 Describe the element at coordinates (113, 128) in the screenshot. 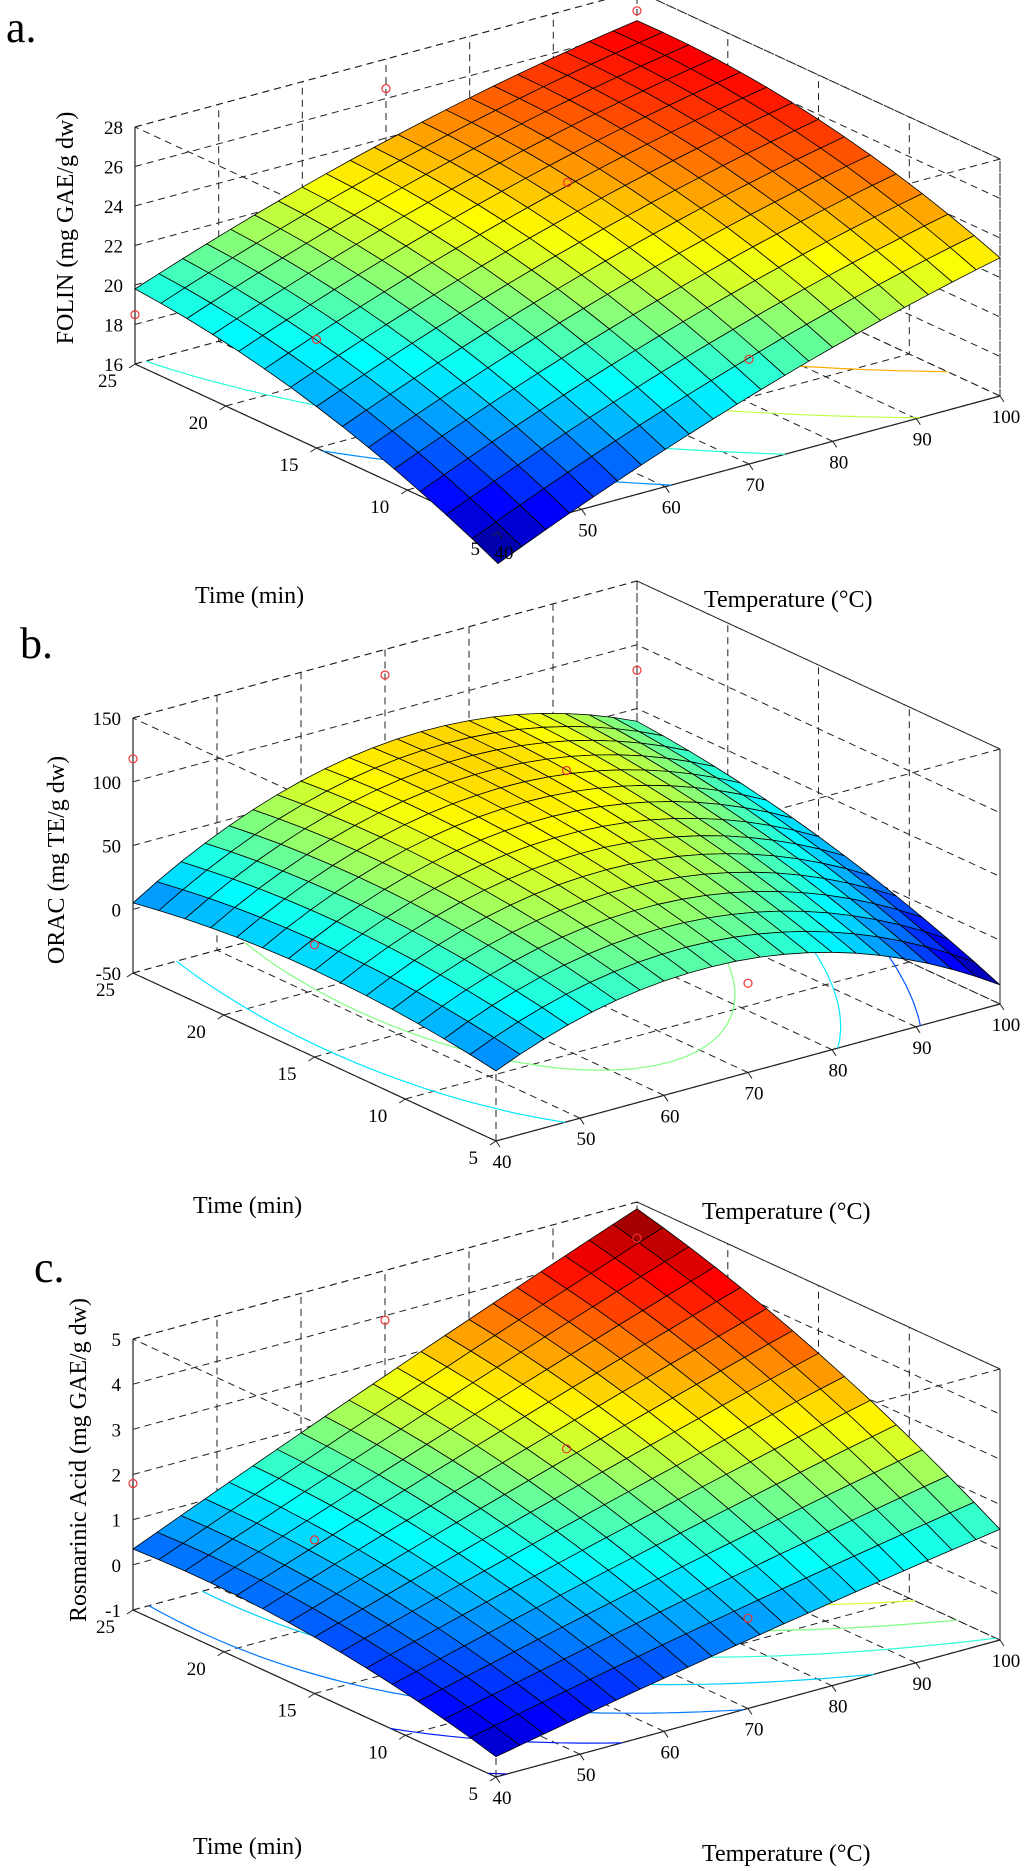

I see `z-tick-label: 28` at that location.